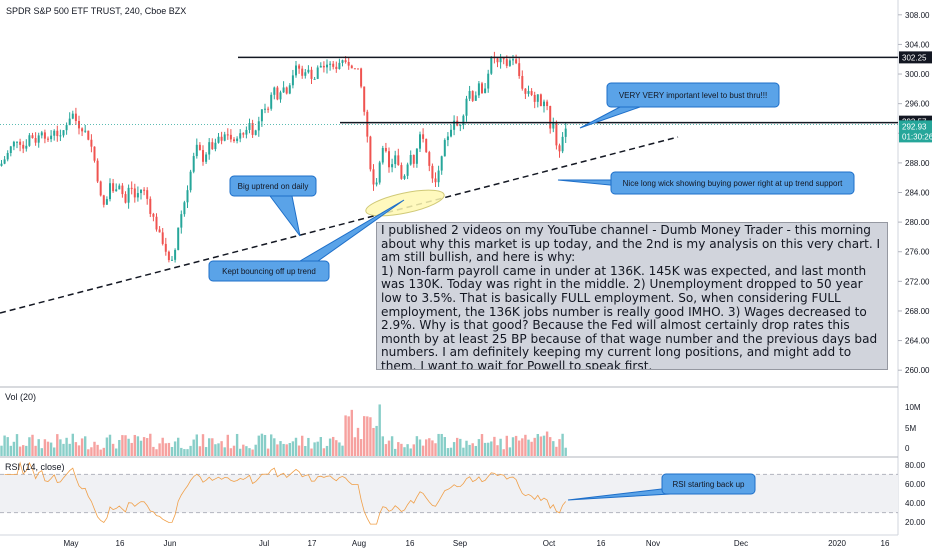 The width and height of the screenshot is (932, 550). Describe the element at coordinates (917, 136) in the screenshot. I see `price-label-text: 01:30:26` at that location.